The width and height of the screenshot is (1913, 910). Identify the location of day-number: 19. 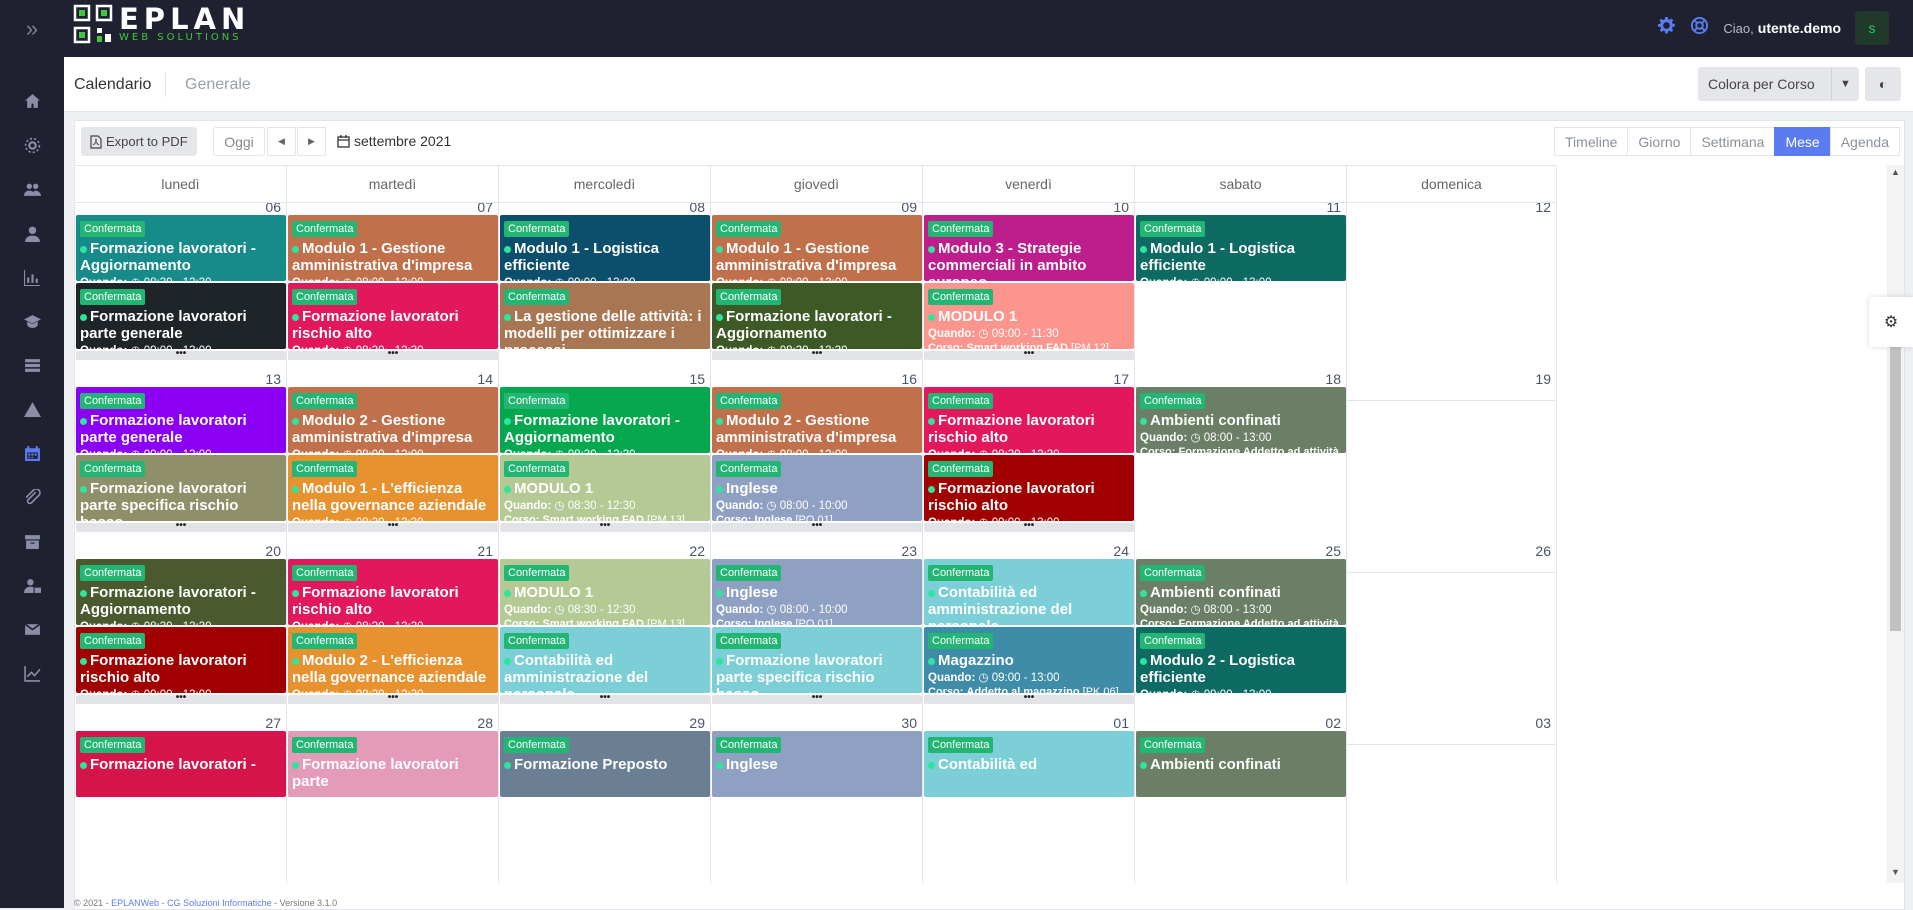
(1543, 379).